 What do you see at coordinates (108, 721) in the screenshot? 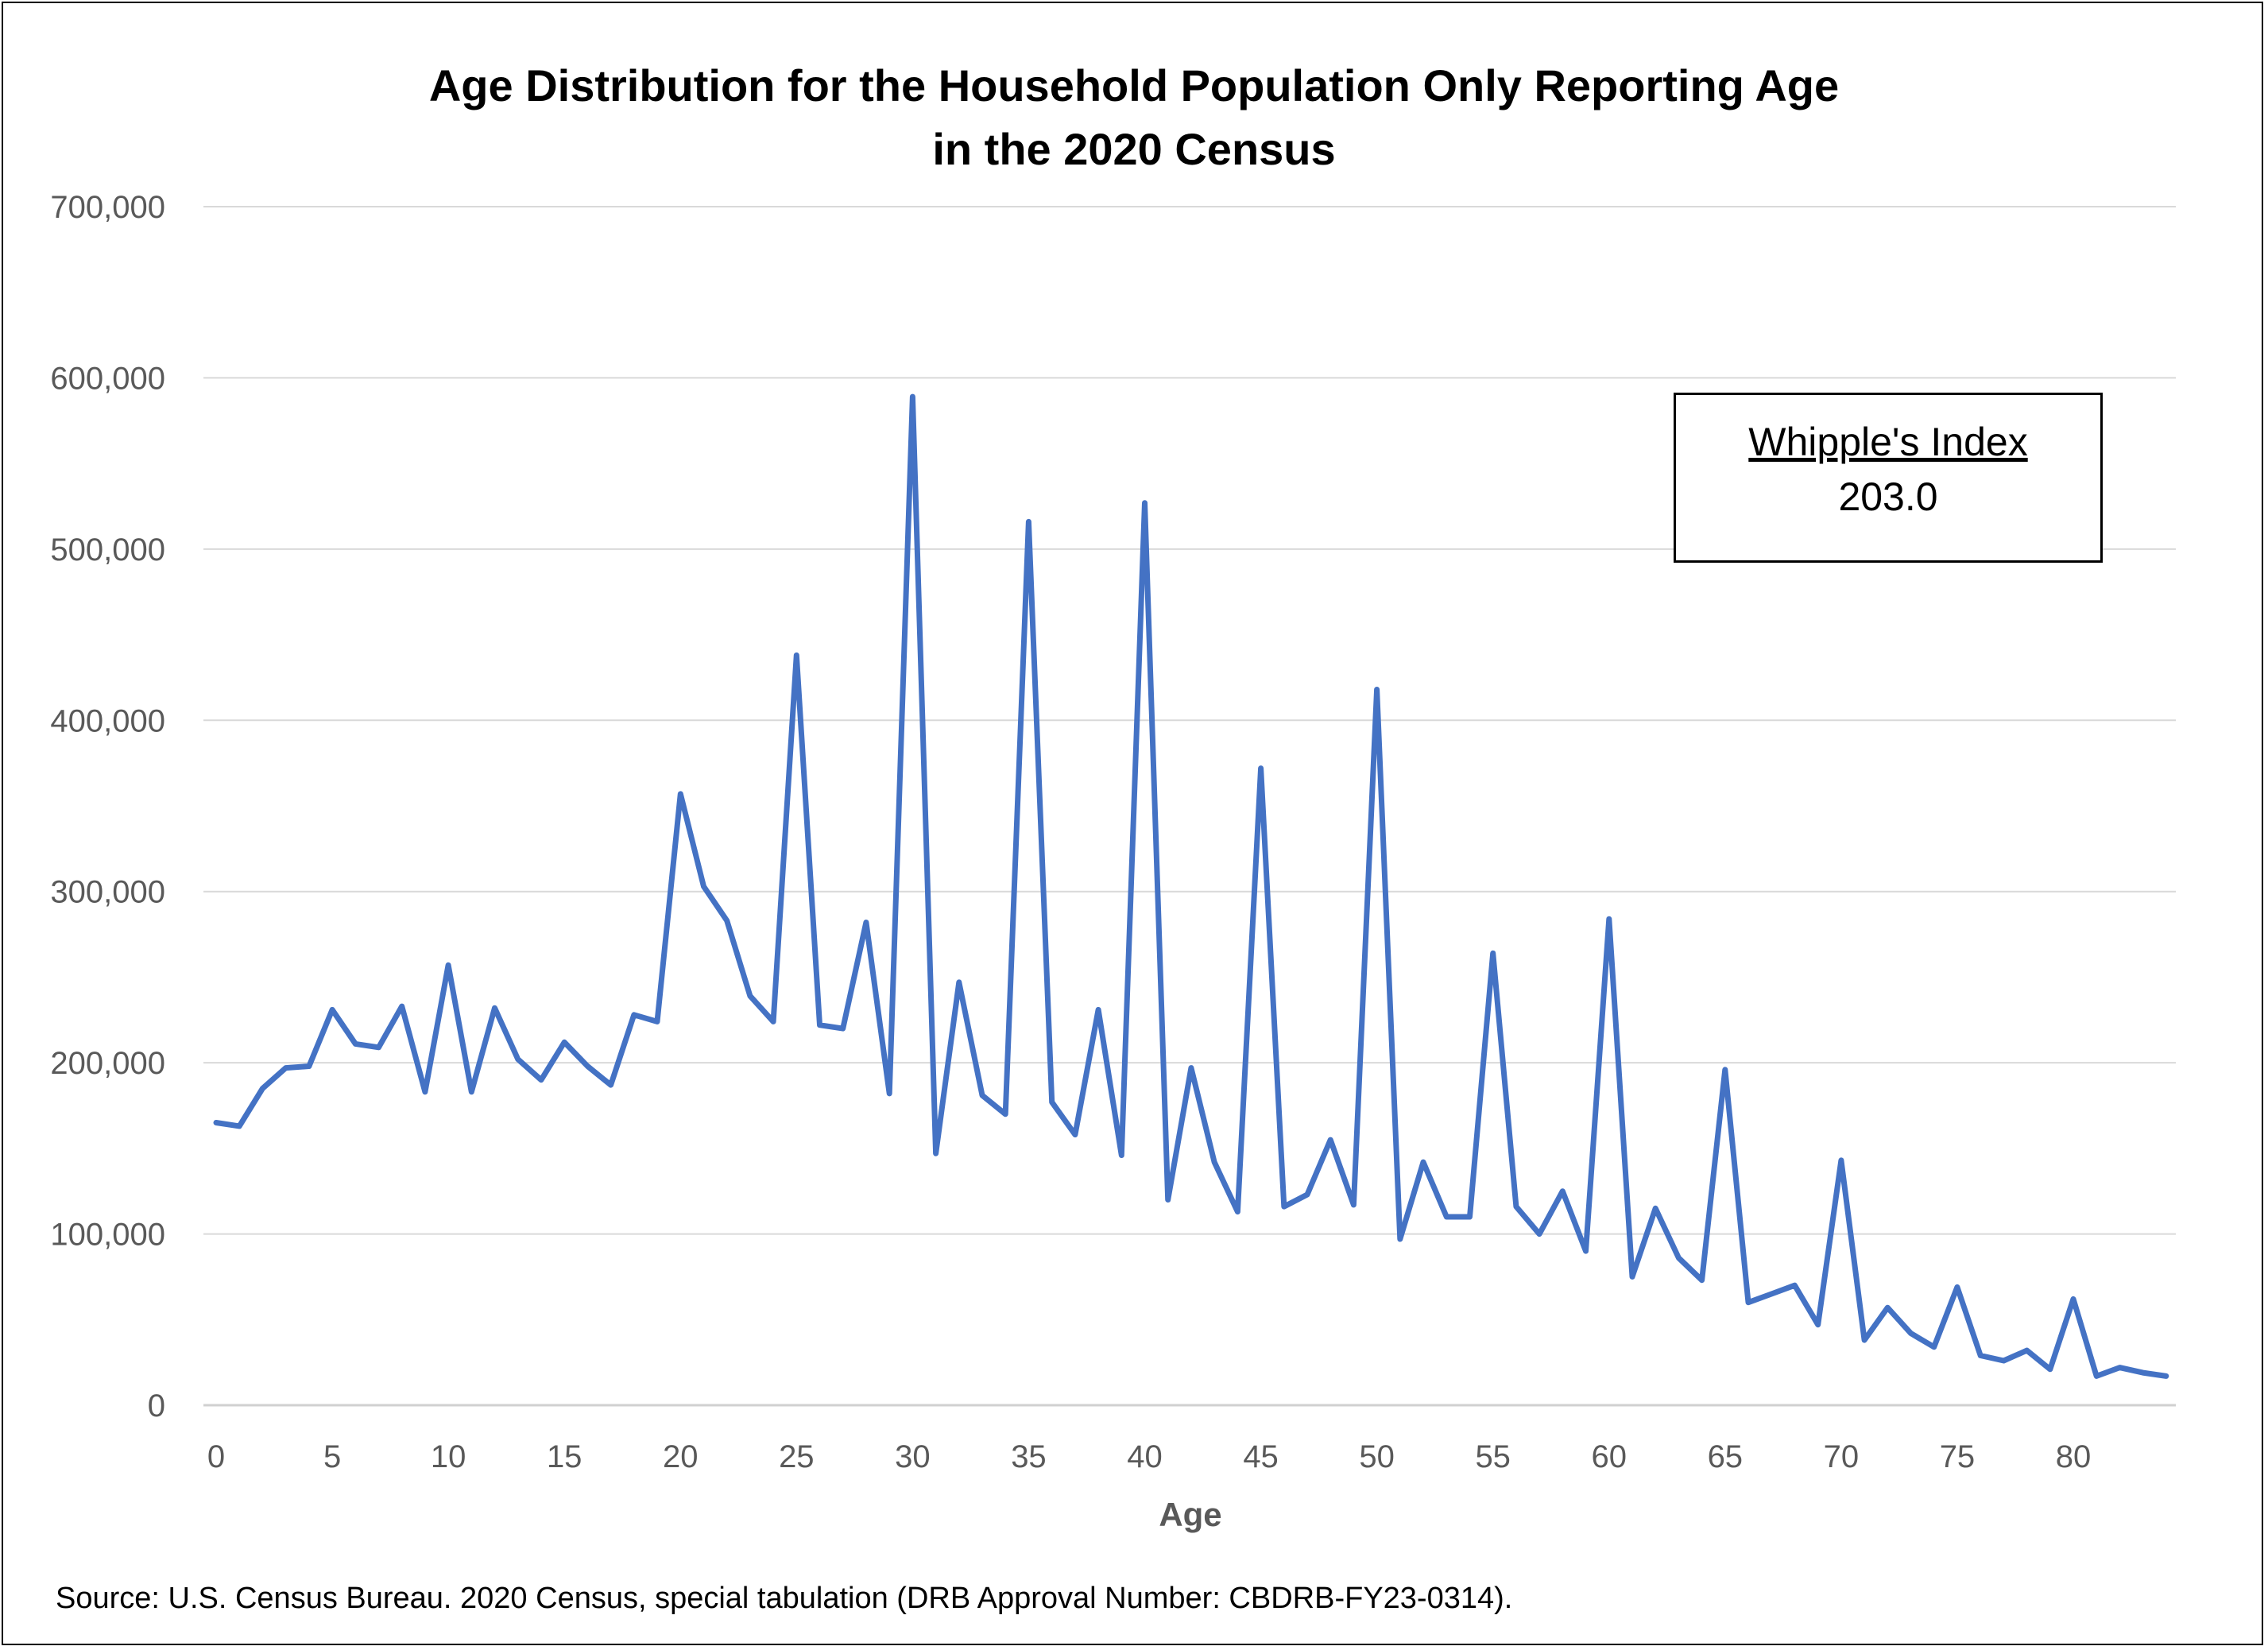
I see `y-tick-label: 400,000` at bounding box center [108, 721].